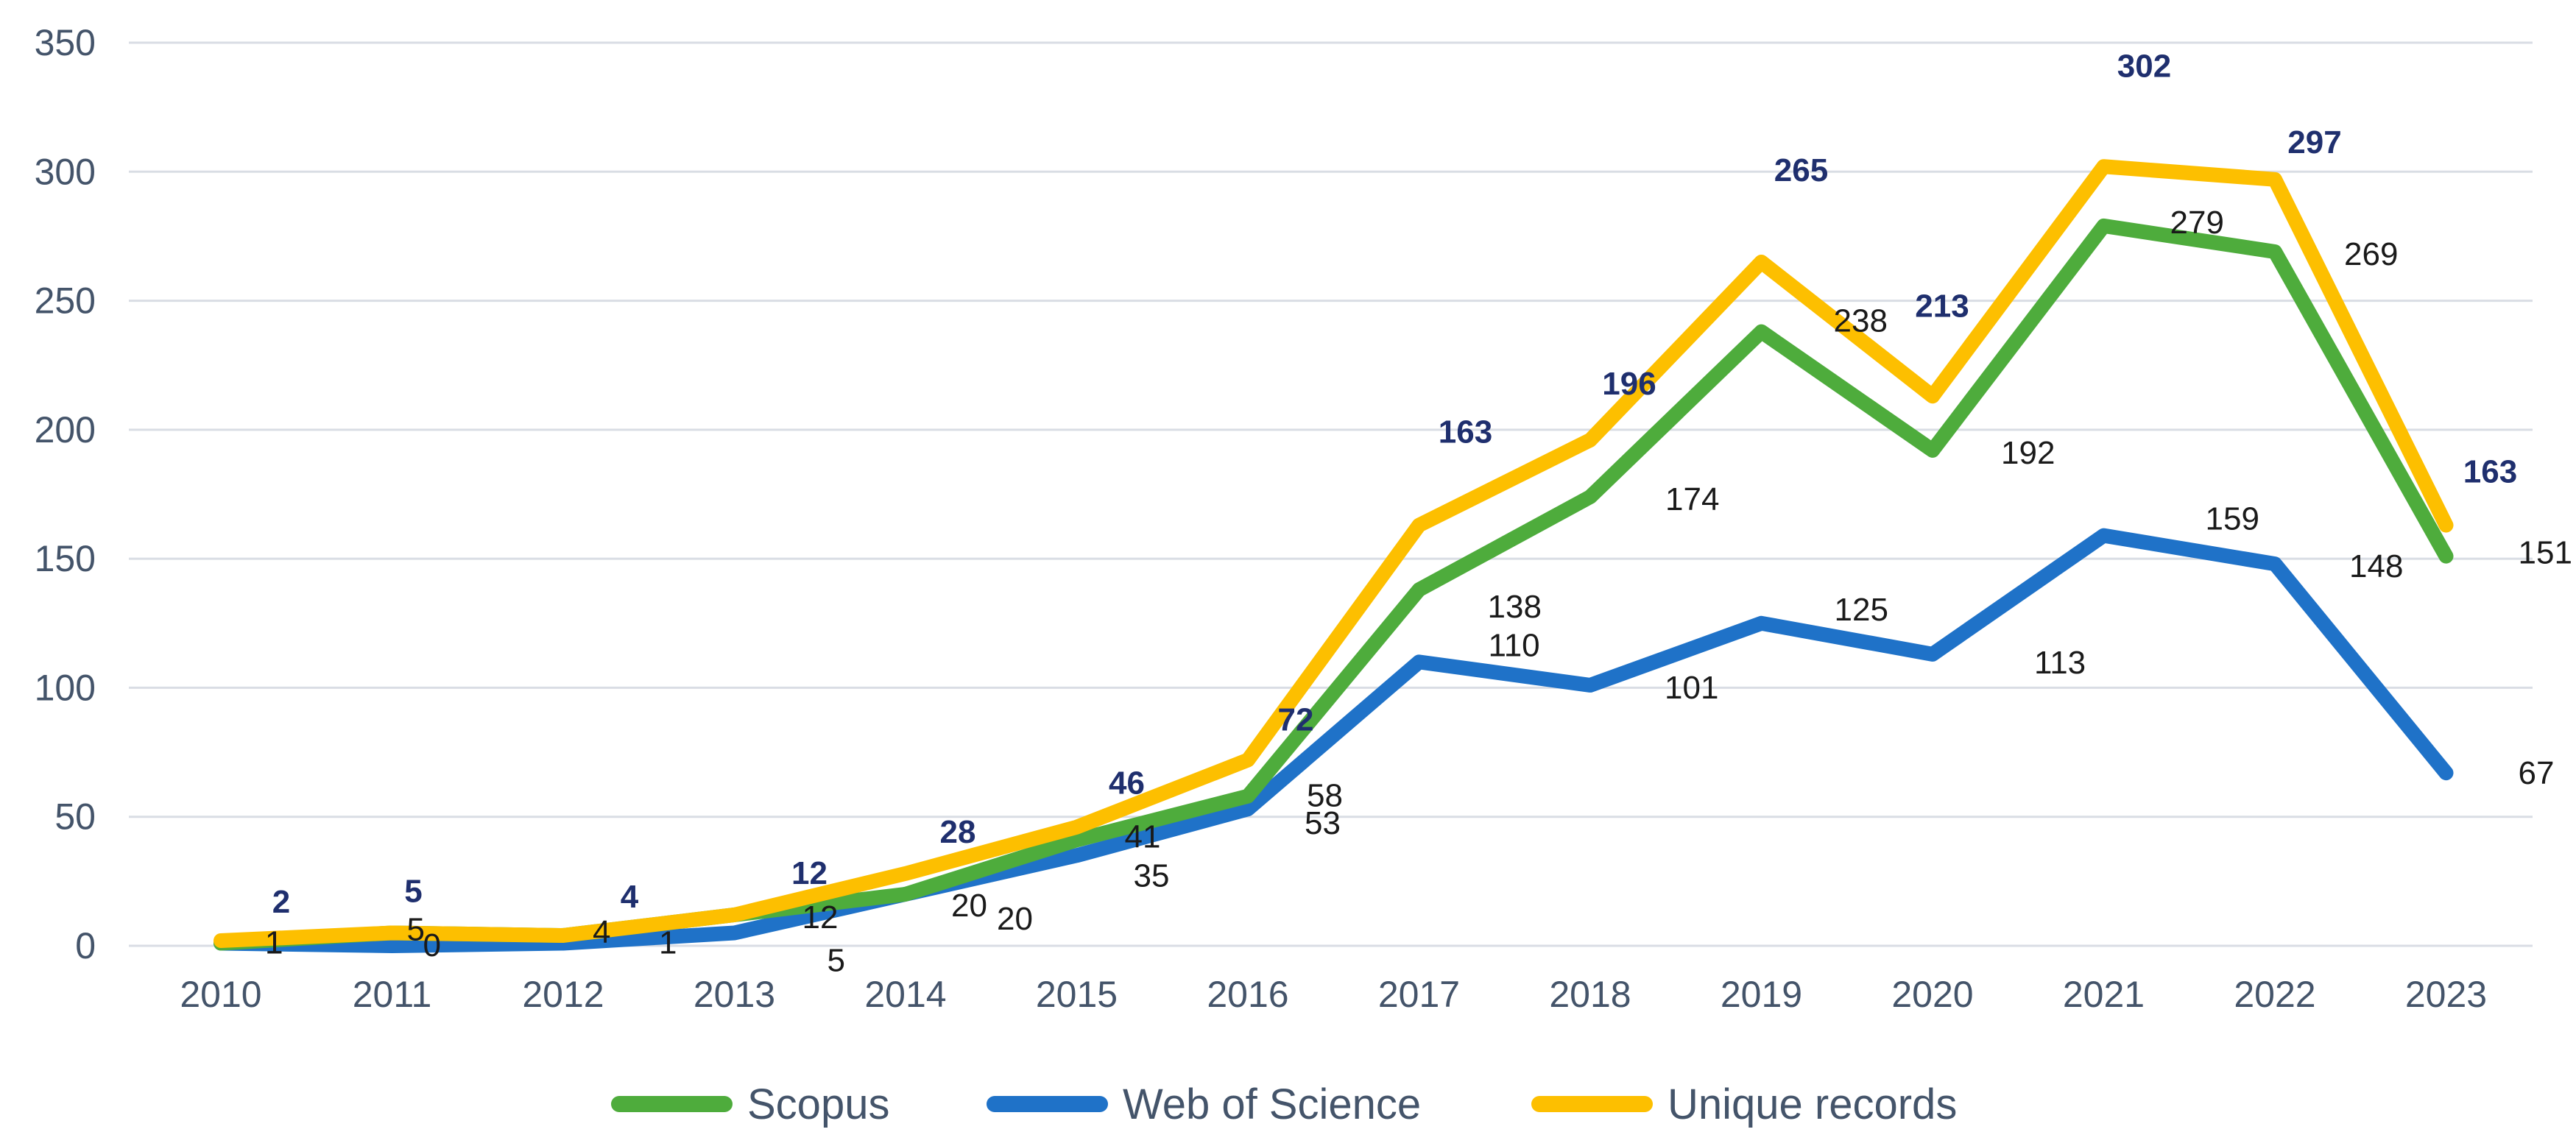  What do you see at coordinates (1325, 796) in the screenshot?
I see `data-label-scopus: 58` at bounding box center [1325, 796].